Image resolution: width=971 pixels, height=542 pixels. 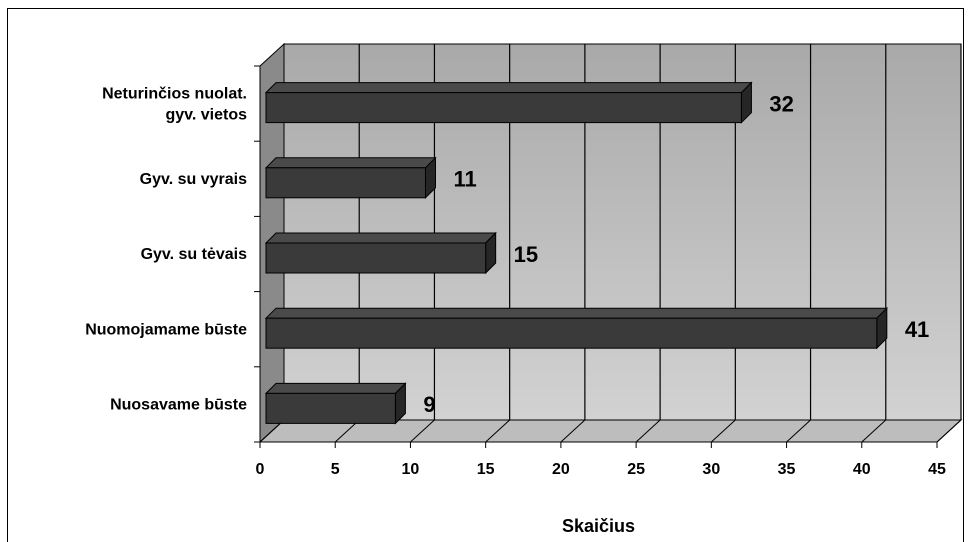 What do you see at coordinates (526, 254) in the screenshot?
I see `data-label: 15` at bounding box center [526, 254].